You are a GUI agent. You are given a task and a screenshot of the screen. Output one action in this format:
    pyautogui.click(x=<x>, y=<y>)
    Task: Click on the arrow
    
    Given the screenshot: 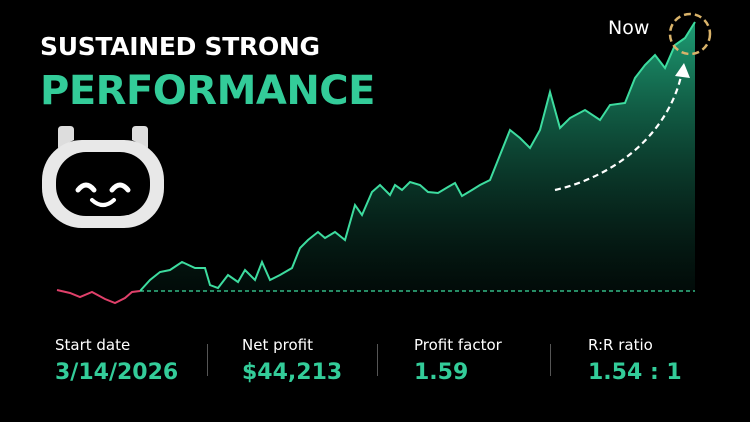 What is the action you would take?
    pyautogui.click(x=619, y=131)
    